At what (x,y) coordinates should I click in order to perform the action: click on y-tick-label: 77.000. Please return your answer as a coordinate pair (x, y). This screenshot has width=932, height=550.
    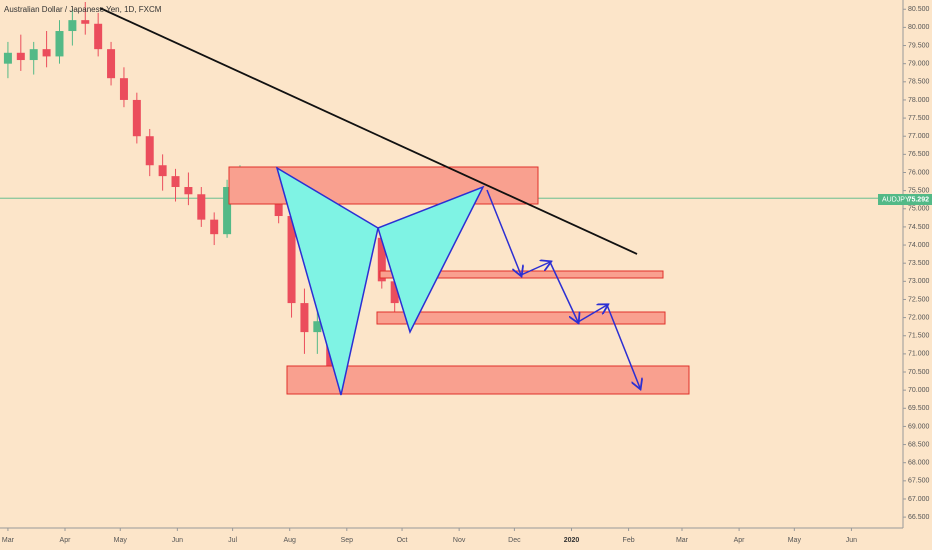
    Looking at the image, I should click on (919, 136).